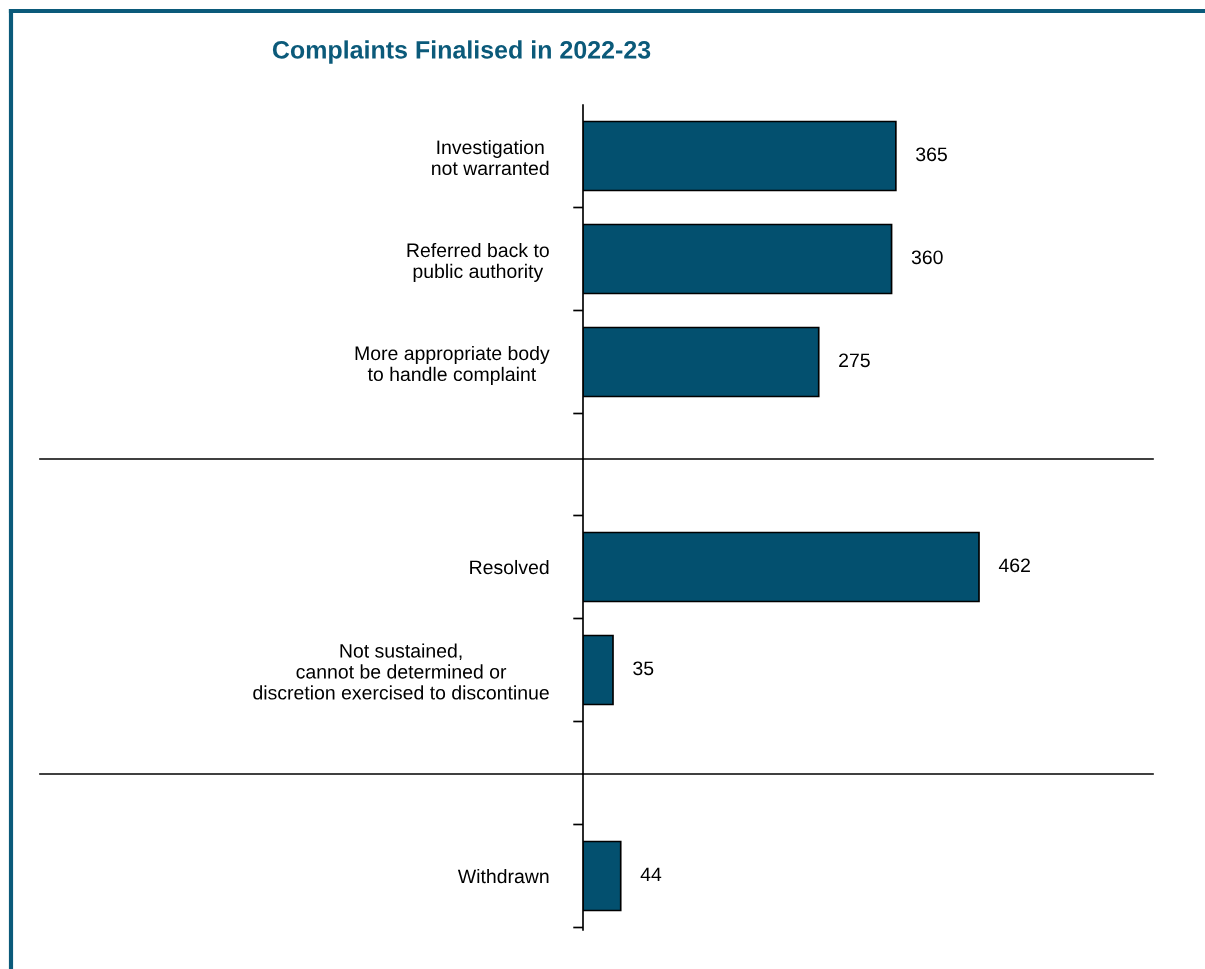 The width and height of the screenshot is (1205, 969). I want to click on y-tick-label: Investigation not warranted, so click(490, 157).